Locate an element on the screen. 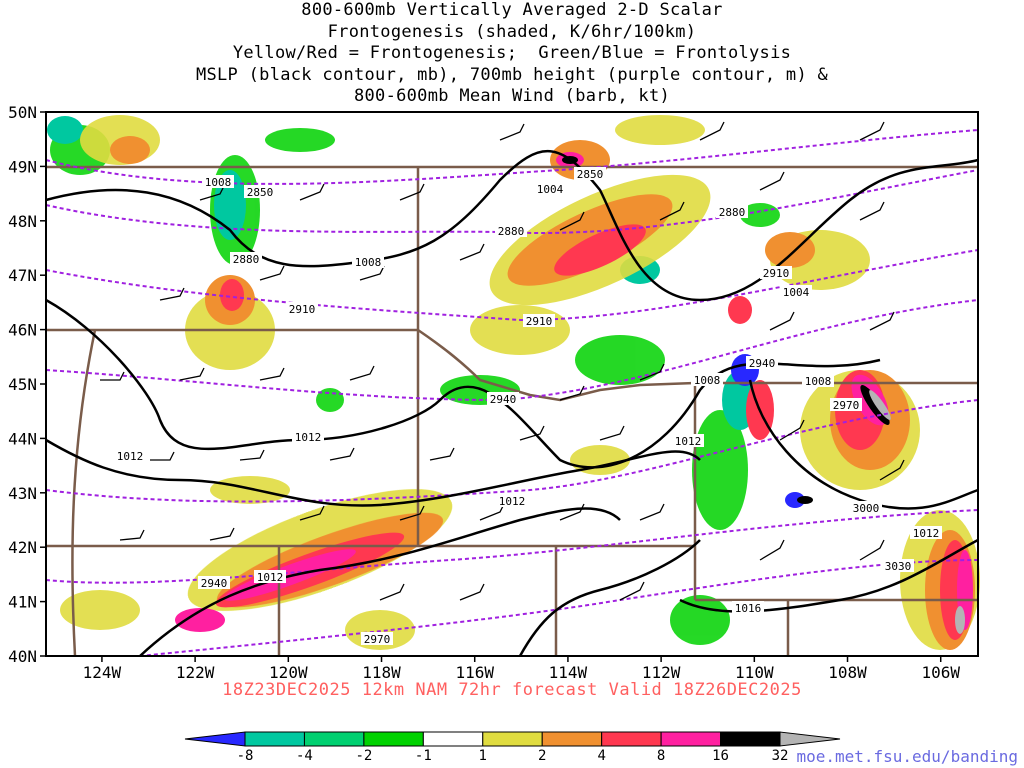 This screenshot has height=768, width=1024. title-line-5: 800-600mb Mean Wind (barb, kt) is located at coordinates (512, 96).